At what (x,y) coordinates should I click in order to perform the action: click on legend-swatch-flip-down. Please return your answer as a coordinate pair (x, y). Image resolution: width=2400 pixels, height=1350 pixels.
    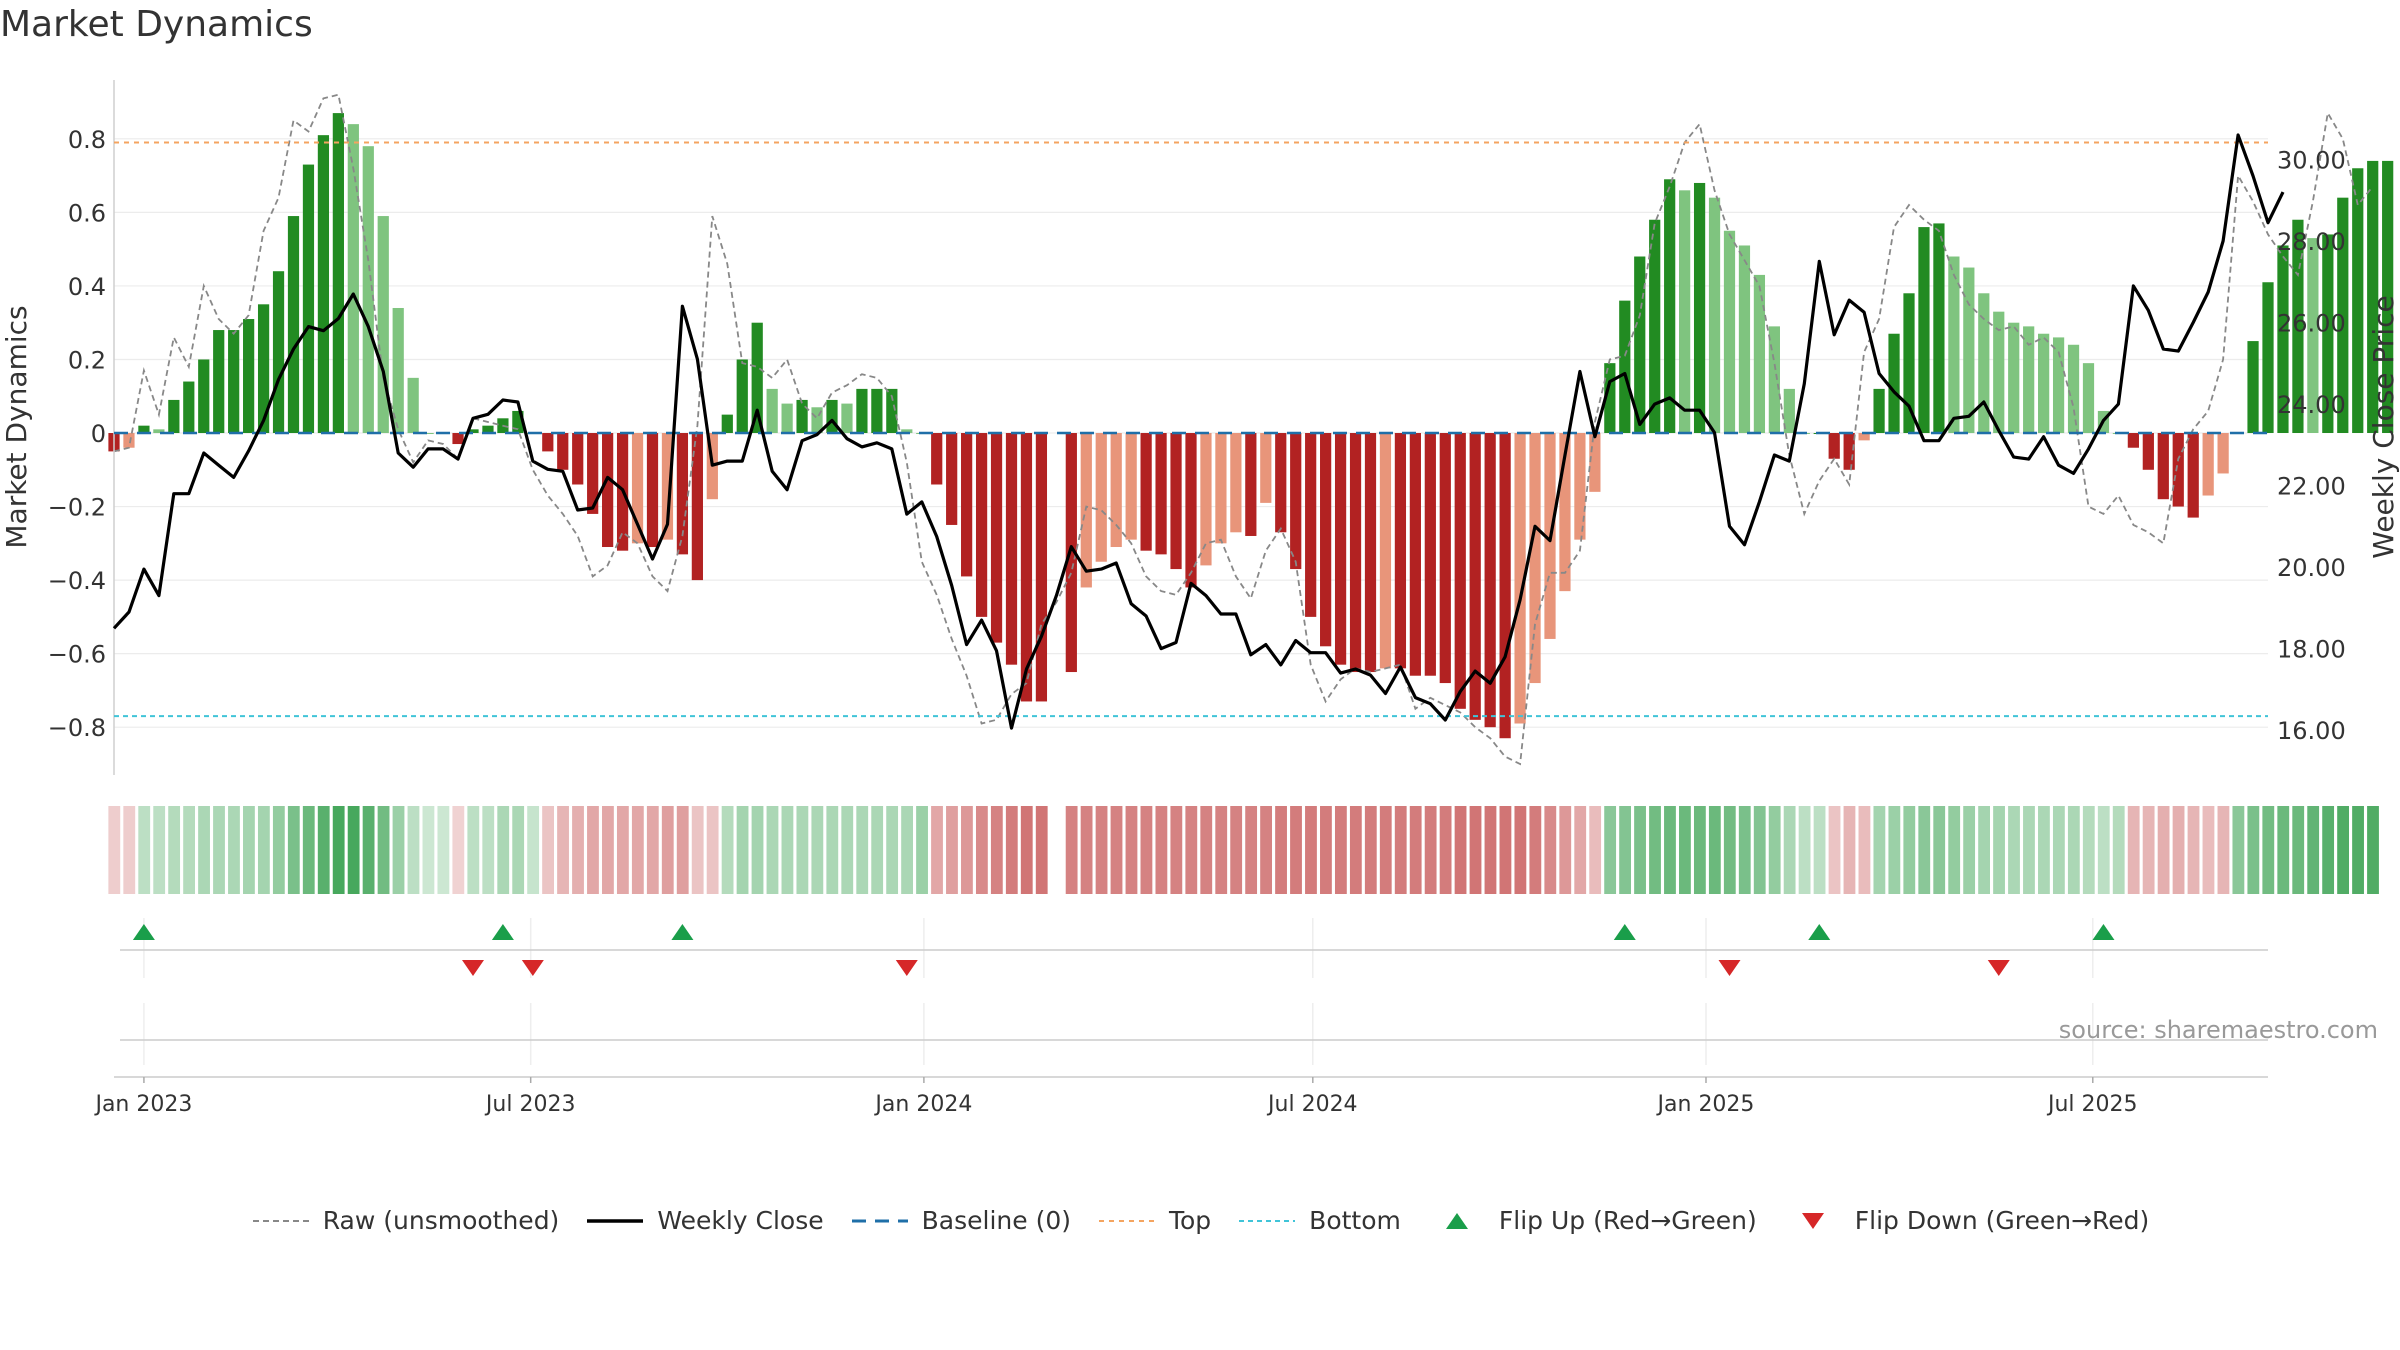
    Looking at the image, I should click on (1812, 1220).